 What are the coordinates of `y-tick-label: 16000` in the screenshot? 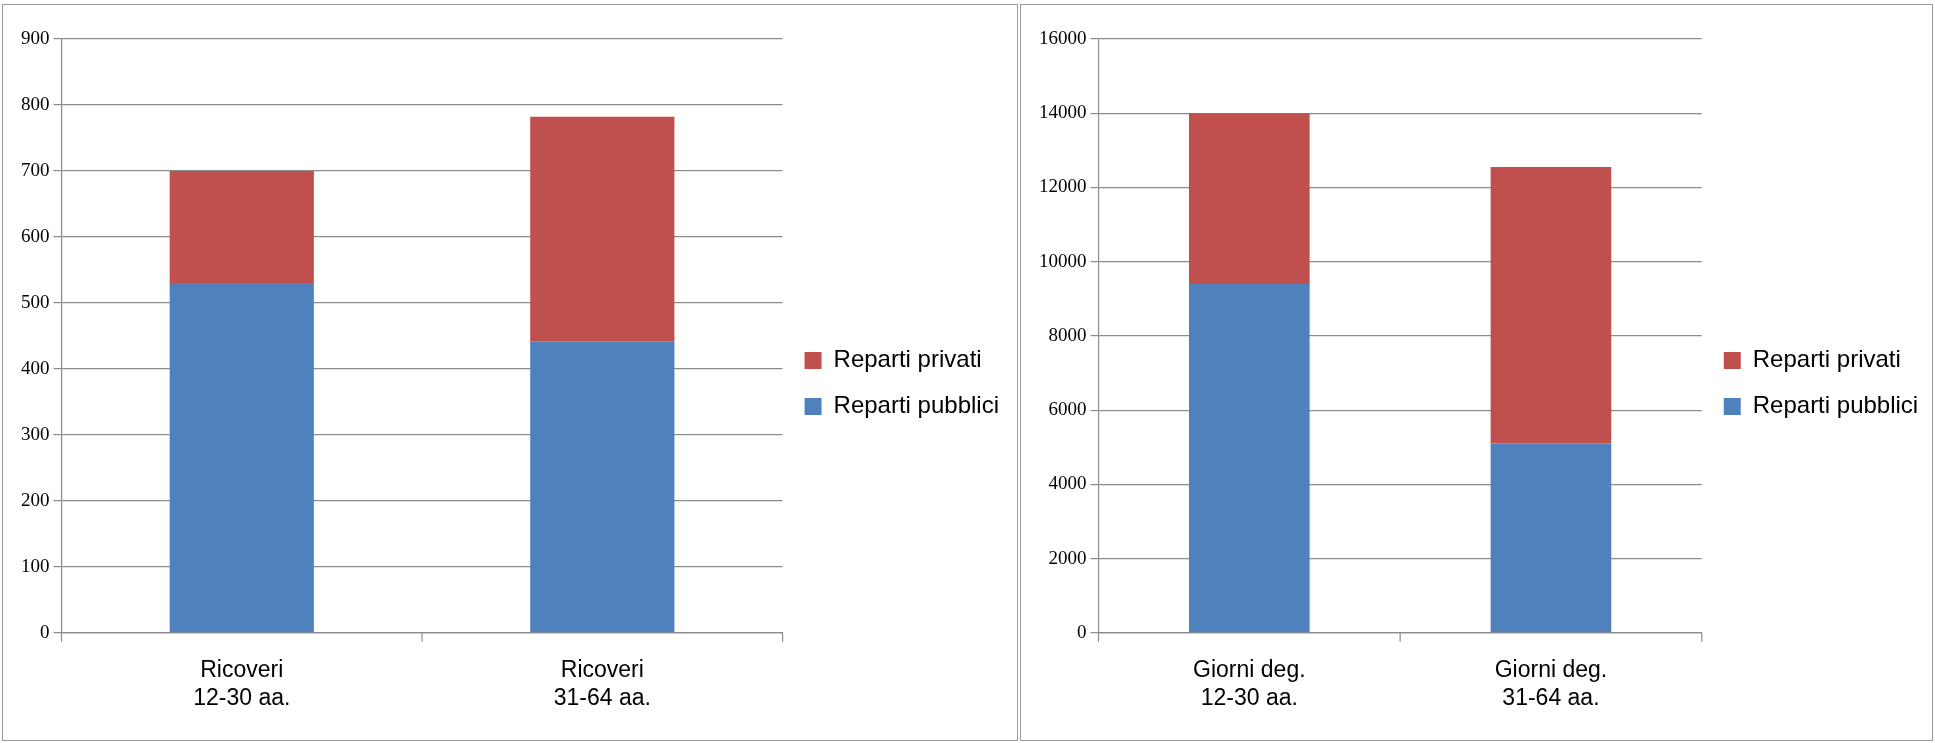 It's located at (1063, 37).